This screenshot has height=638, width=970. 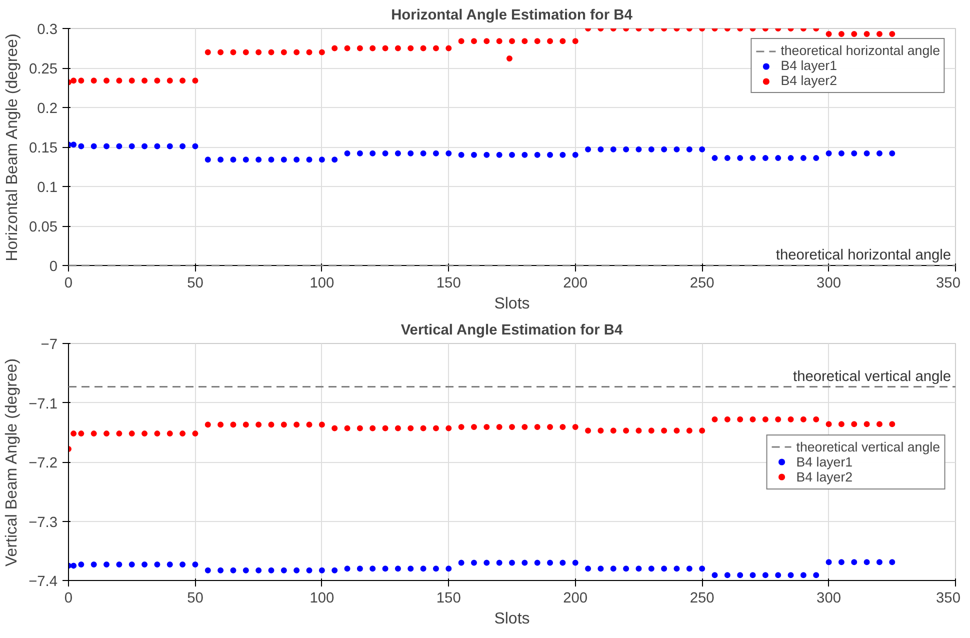 I want to click on ref-line-label: theoretical horizontal angle, so click(x=864, y=256).